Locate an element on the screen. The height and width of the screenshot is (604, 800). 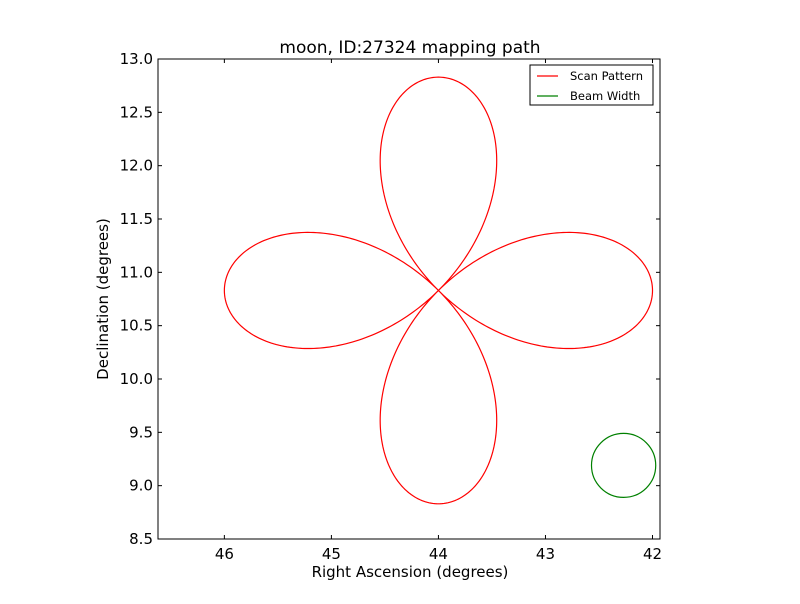
y-tick-label: 8.5 is located at coordinates (141, 539).